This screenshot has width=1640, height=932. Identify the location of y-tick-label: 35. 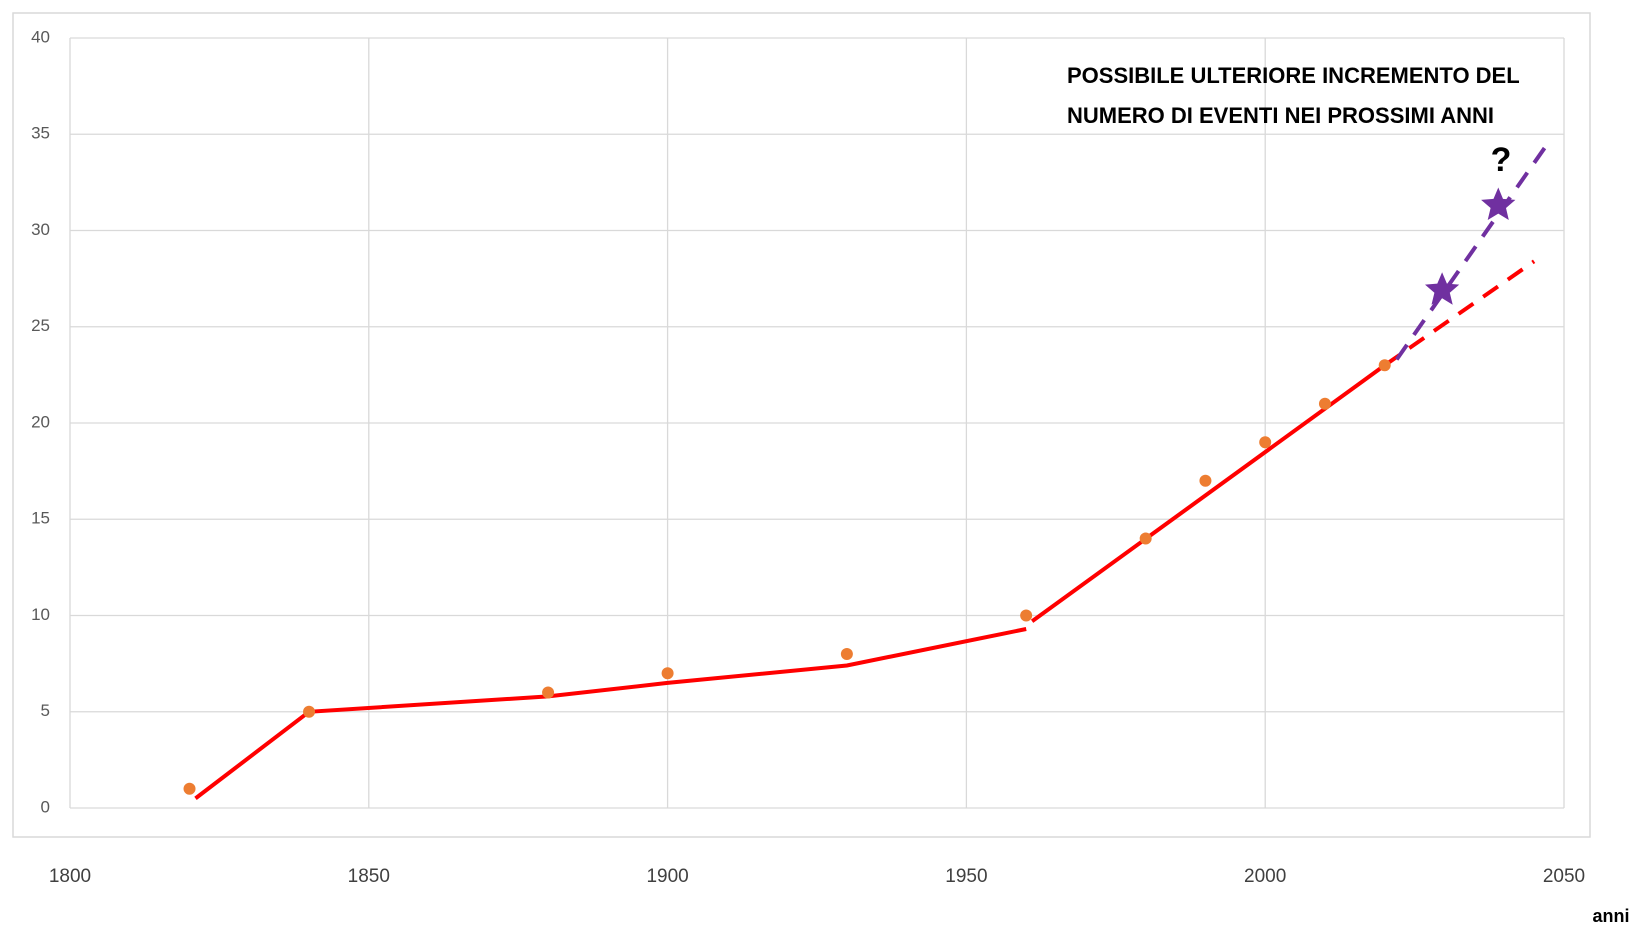
(40, 133).